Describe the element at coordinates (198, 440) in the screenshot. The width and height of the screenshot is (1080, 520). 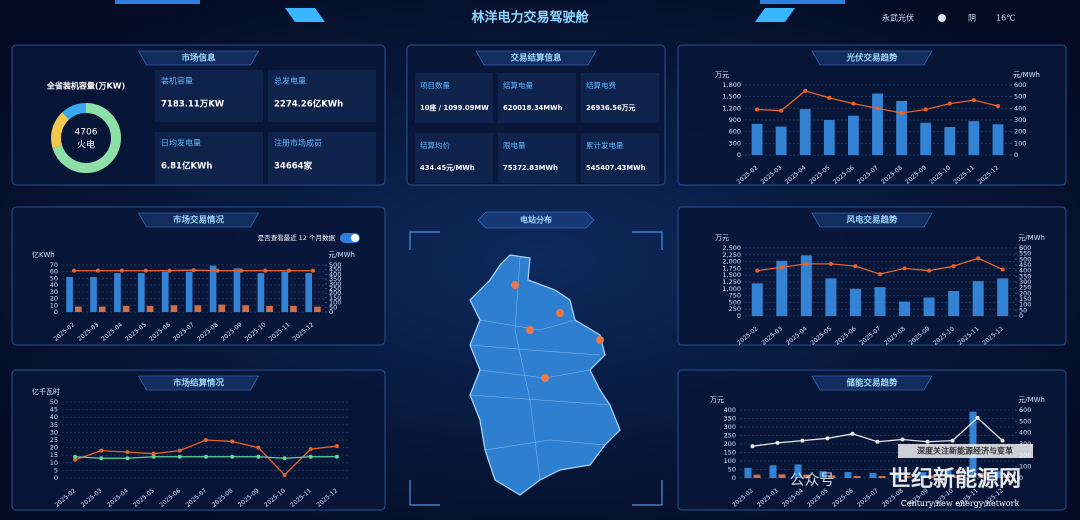
I see `panel` at that location.